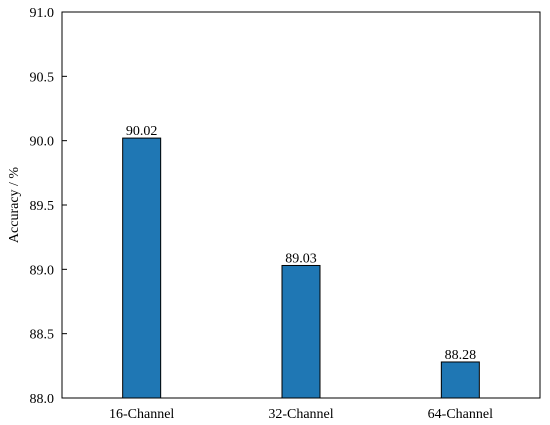 Image resolution: width=550 pixels, height=425 pixels. What do you see at coordinates (142, 268) in the screenshot?
I see `bar-16-channel` at bounding box center [142, 268].